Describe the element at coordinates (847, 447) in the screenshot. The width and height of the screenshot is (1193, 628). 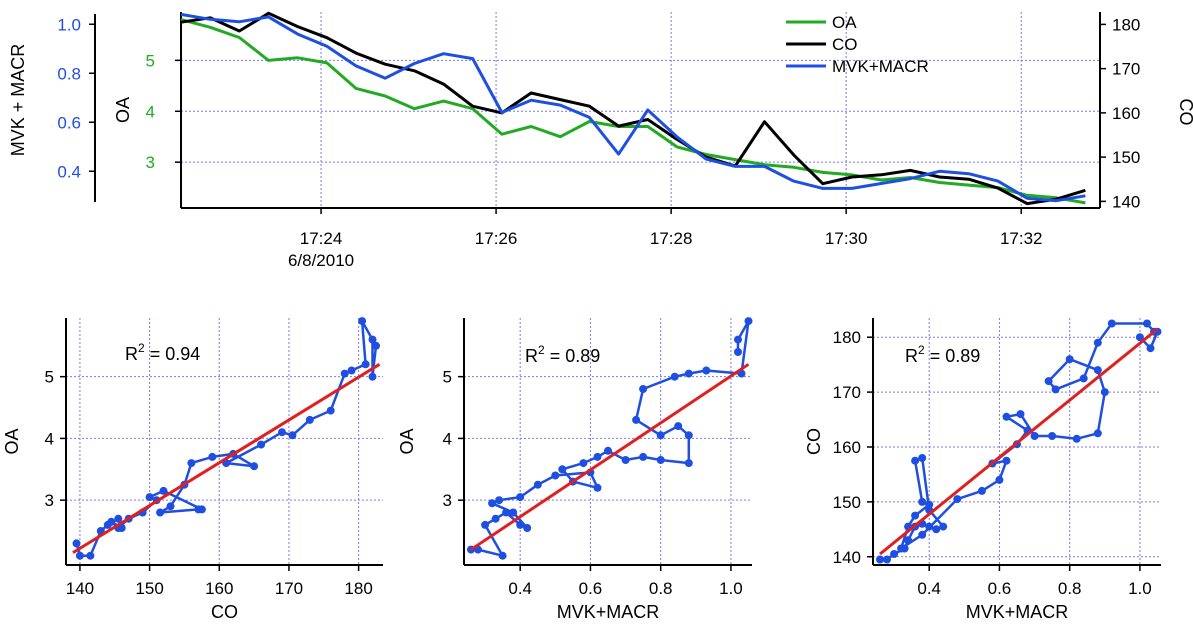
I see `y-tick-label: 160` at that location.